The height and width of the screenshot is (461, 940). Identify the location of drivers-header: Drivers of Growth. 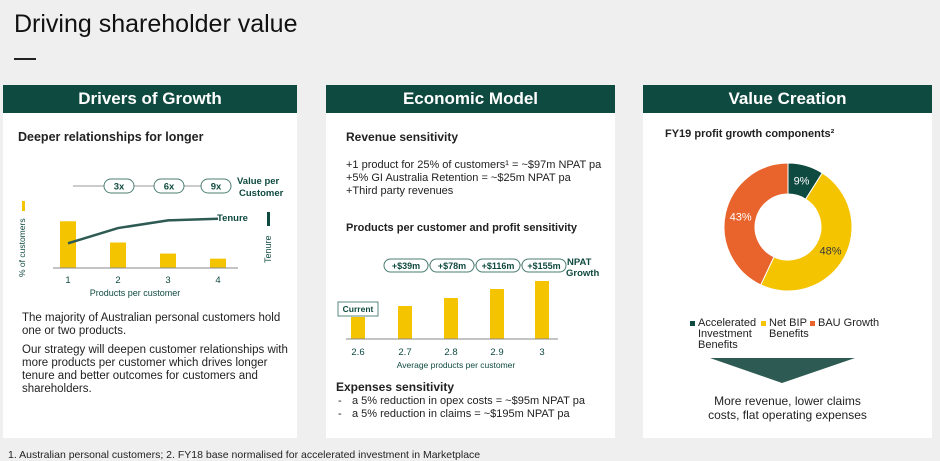
(150, 99).